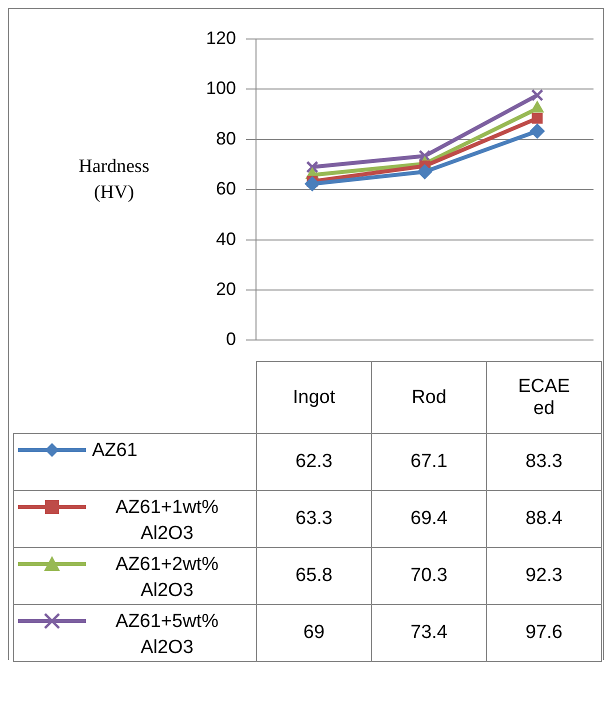 The height and width of the screenshot is (701, 615). Describe the element at coordinates (544, 633) in the screenshot. I see `data-label: 97.6` at that location.